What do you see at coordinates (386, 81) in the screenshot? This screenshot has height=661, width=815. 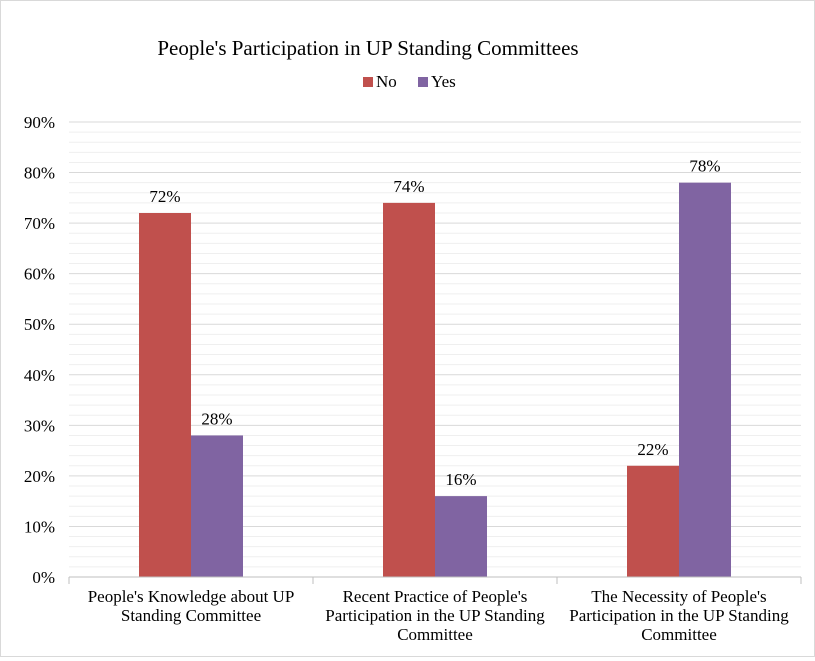 I see `legend-label: No` at bounding box center [386, 81].